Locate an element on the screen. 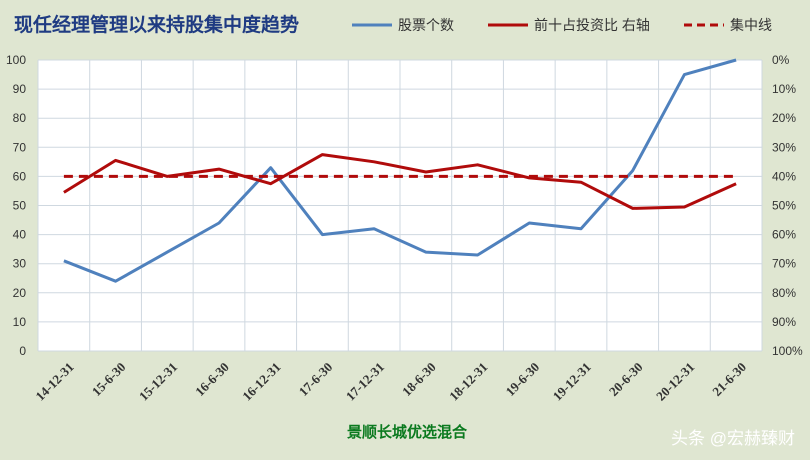  y-right-tick-label: 60% is located at coordinates (784, 235).